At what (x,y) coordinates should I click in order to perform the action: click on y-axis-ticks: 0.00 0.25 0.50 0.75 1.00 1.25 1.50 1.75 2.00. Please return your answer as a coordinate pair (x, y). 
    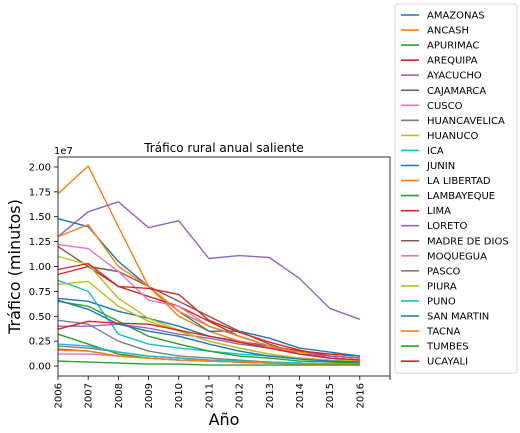
    Looking at the image, I should click on (43, 267).